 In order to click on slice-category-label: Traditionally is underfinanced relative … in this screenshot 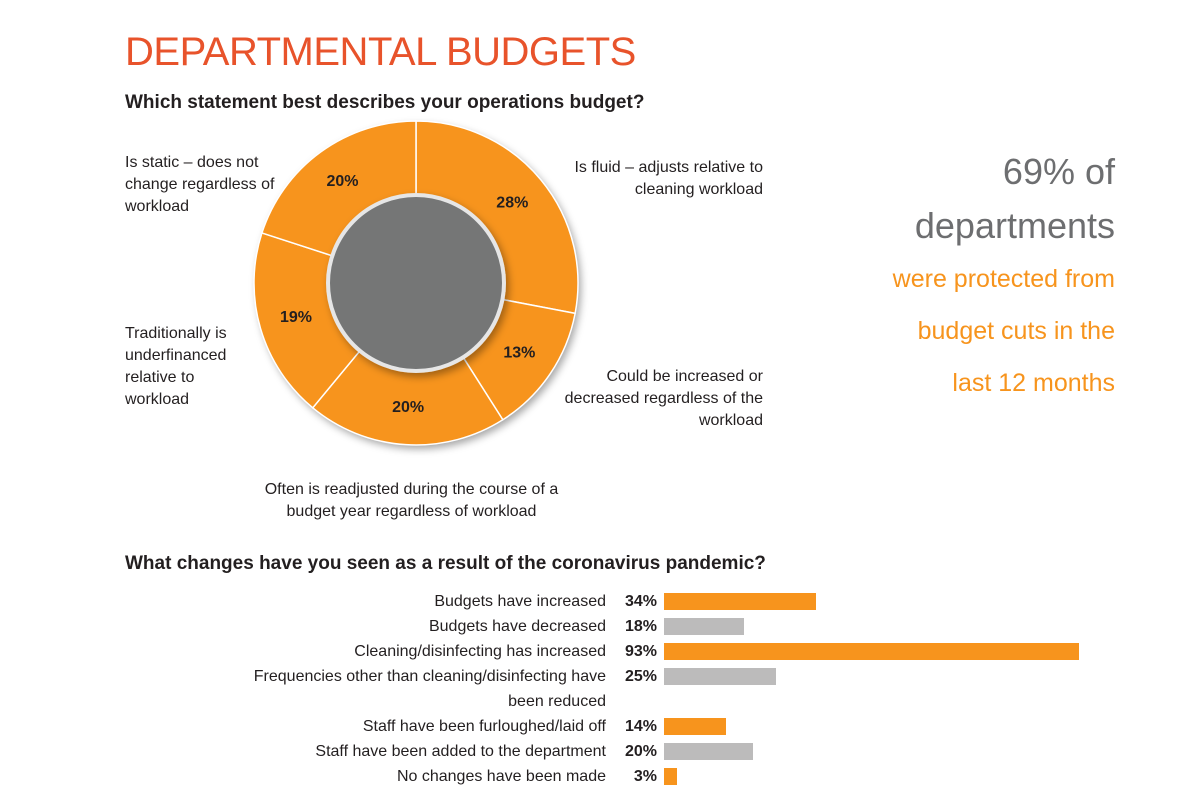, I will do `click(176, 366)`.